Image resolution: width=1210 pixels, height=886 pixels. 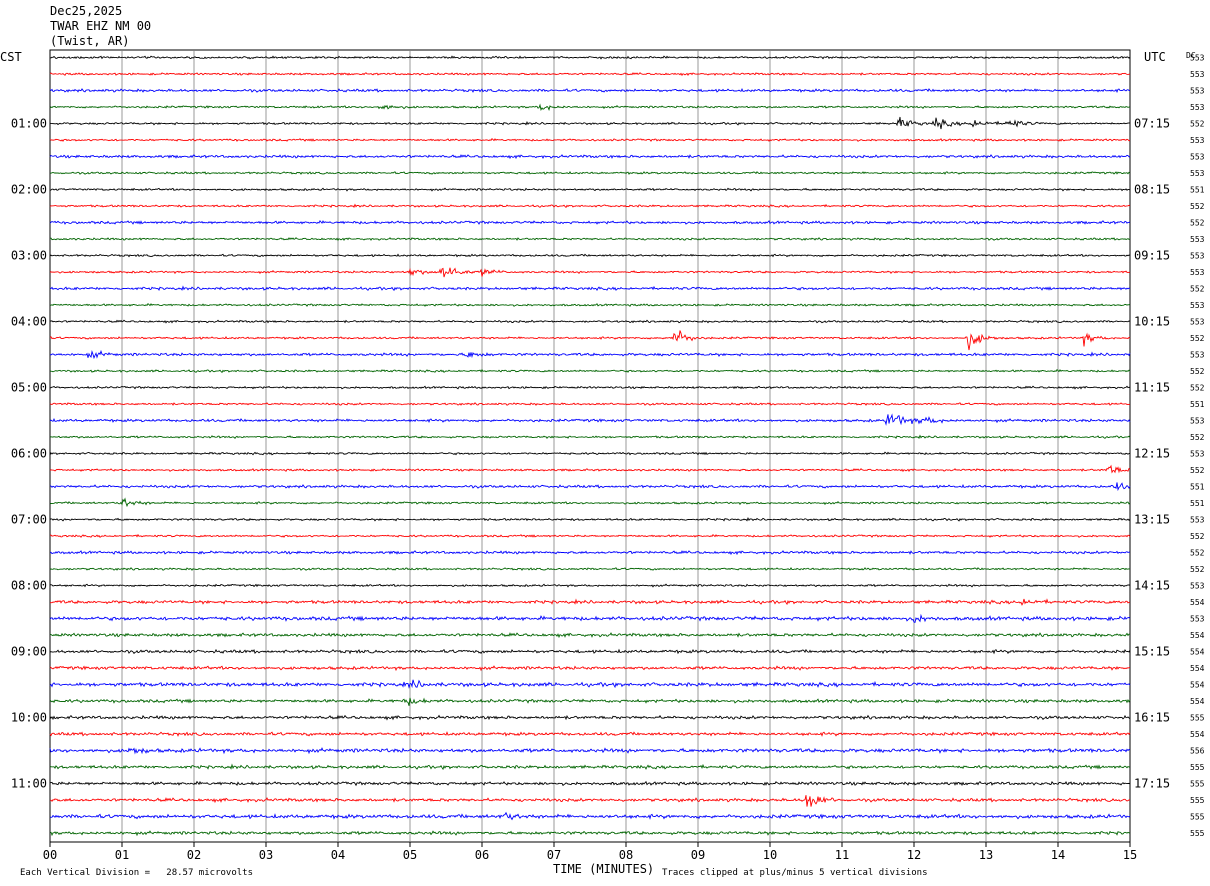 What do you see at coordinates (770, 855) in the screenshot?
I see `x-tick-label: 10` at bounding box center [770, 855].